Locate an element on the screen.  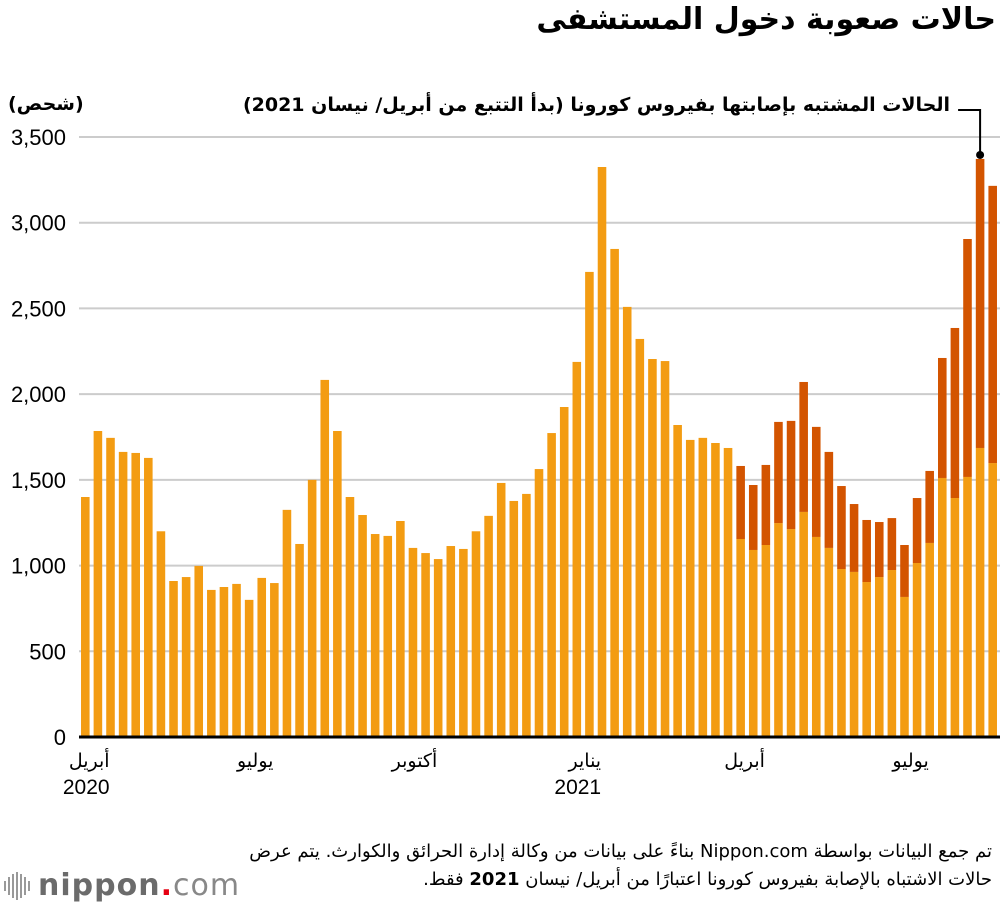
annotation-leader is located at coordinates (971, 134).